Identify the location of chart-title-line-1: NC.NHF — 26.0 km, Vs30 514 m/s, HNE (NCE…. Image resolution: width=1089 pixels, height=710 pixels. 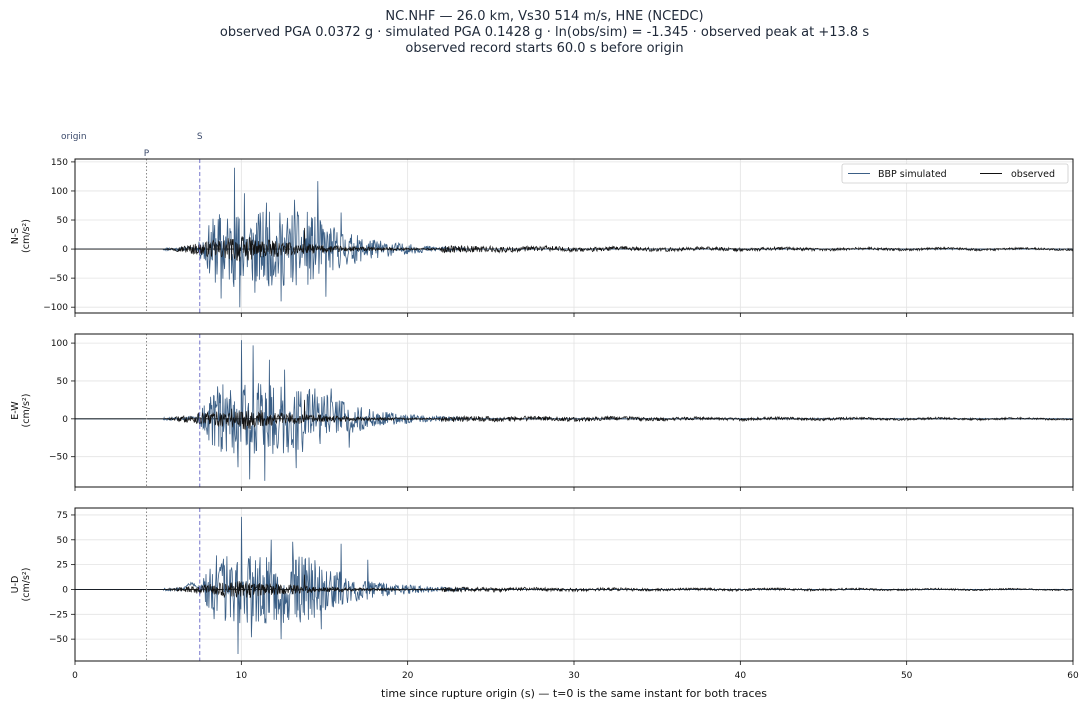
(544, 16).